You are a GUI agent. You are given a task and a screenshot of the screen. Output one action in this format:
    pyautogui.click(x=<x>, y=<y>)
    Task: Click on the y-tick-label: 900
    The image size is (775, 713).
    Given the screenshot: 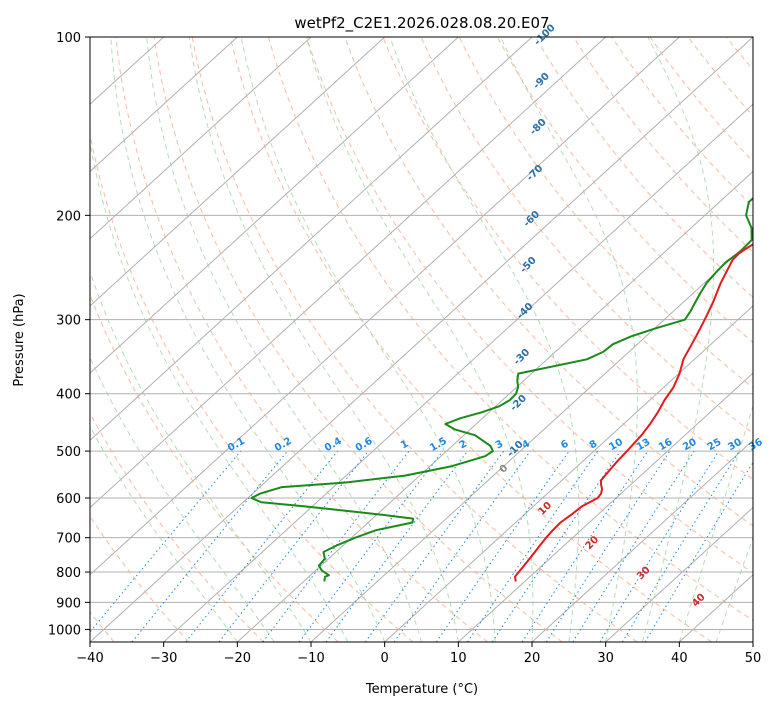 What is the action you would take?
    pyautogui.click(x=68, y=603)
    